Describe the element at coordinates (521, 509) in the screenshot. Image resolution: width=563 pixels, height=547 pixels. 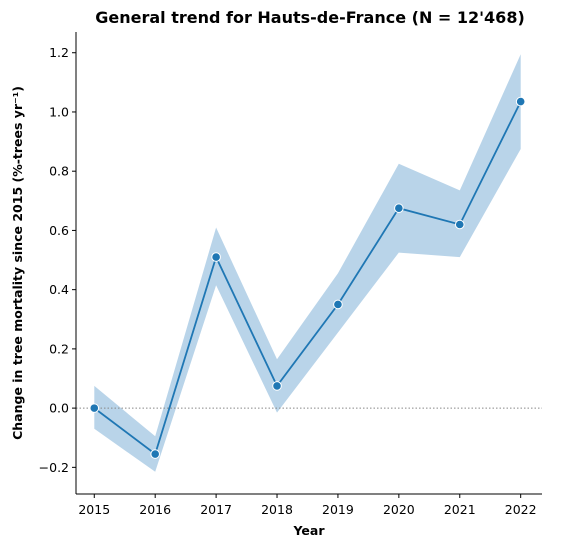
I see `x-tick-label: 2022` at that location.